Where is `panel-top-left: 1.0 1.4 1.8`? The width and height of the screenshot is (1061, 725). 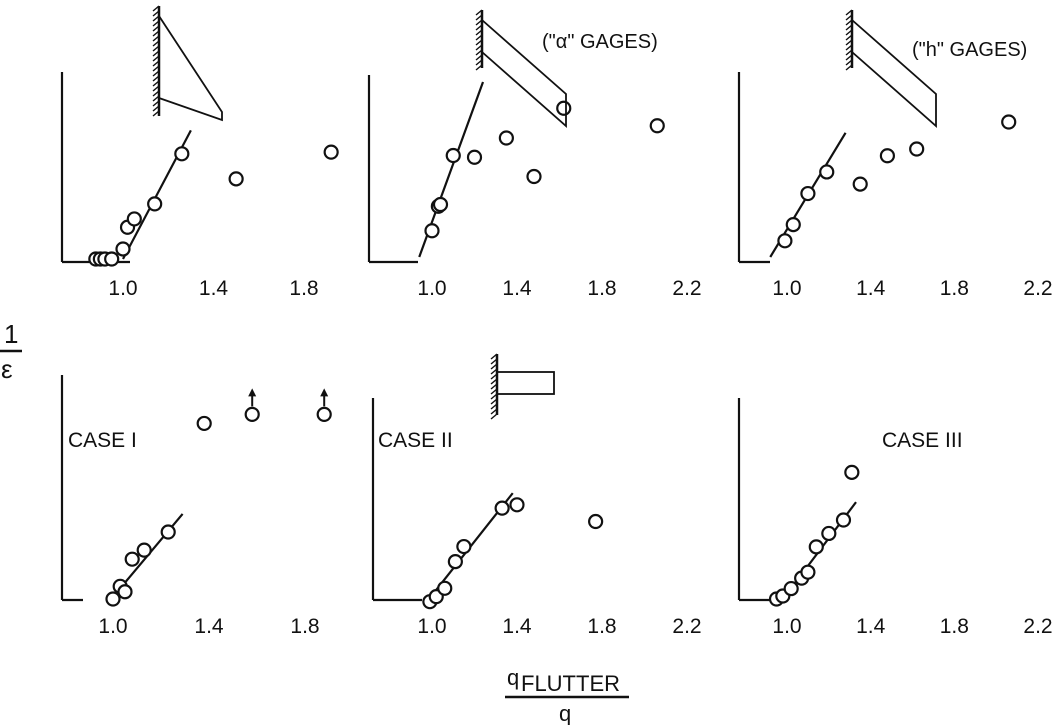
panel-top-left: 1.0 1.4 1.8 is located at coordinates (199, 152).